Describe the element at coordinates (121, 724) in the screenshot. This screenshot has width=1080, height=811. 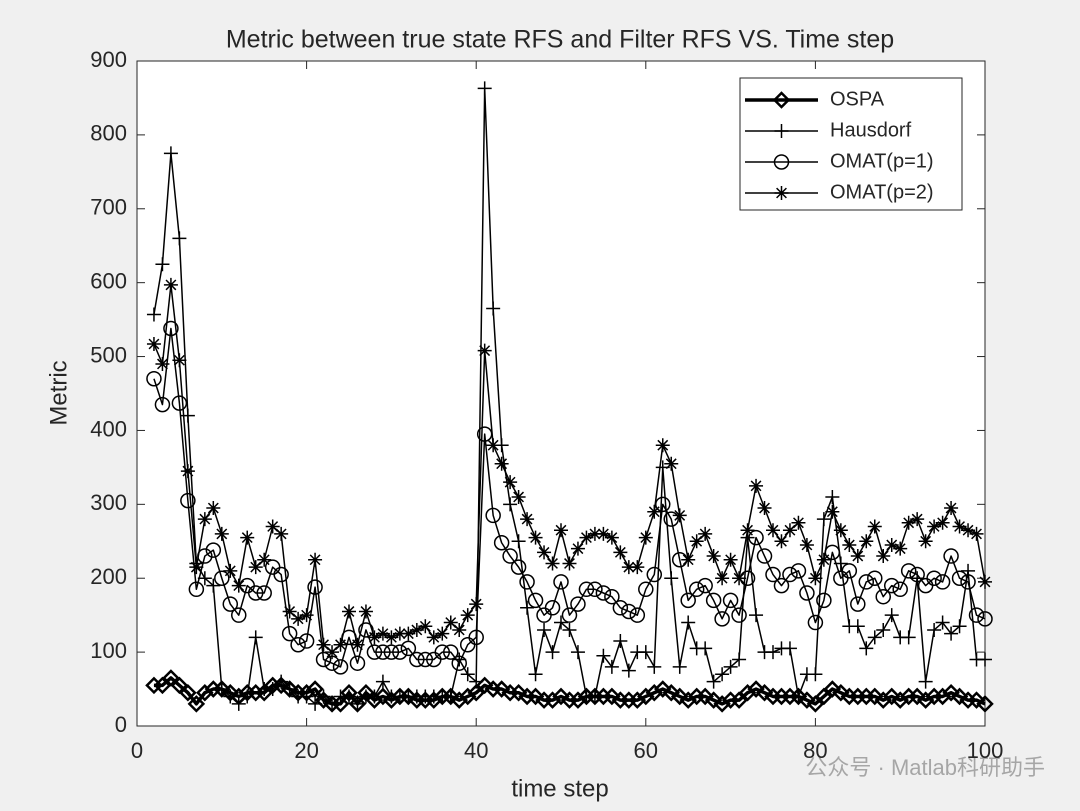
I see `y-tick-label: 0` at that location.